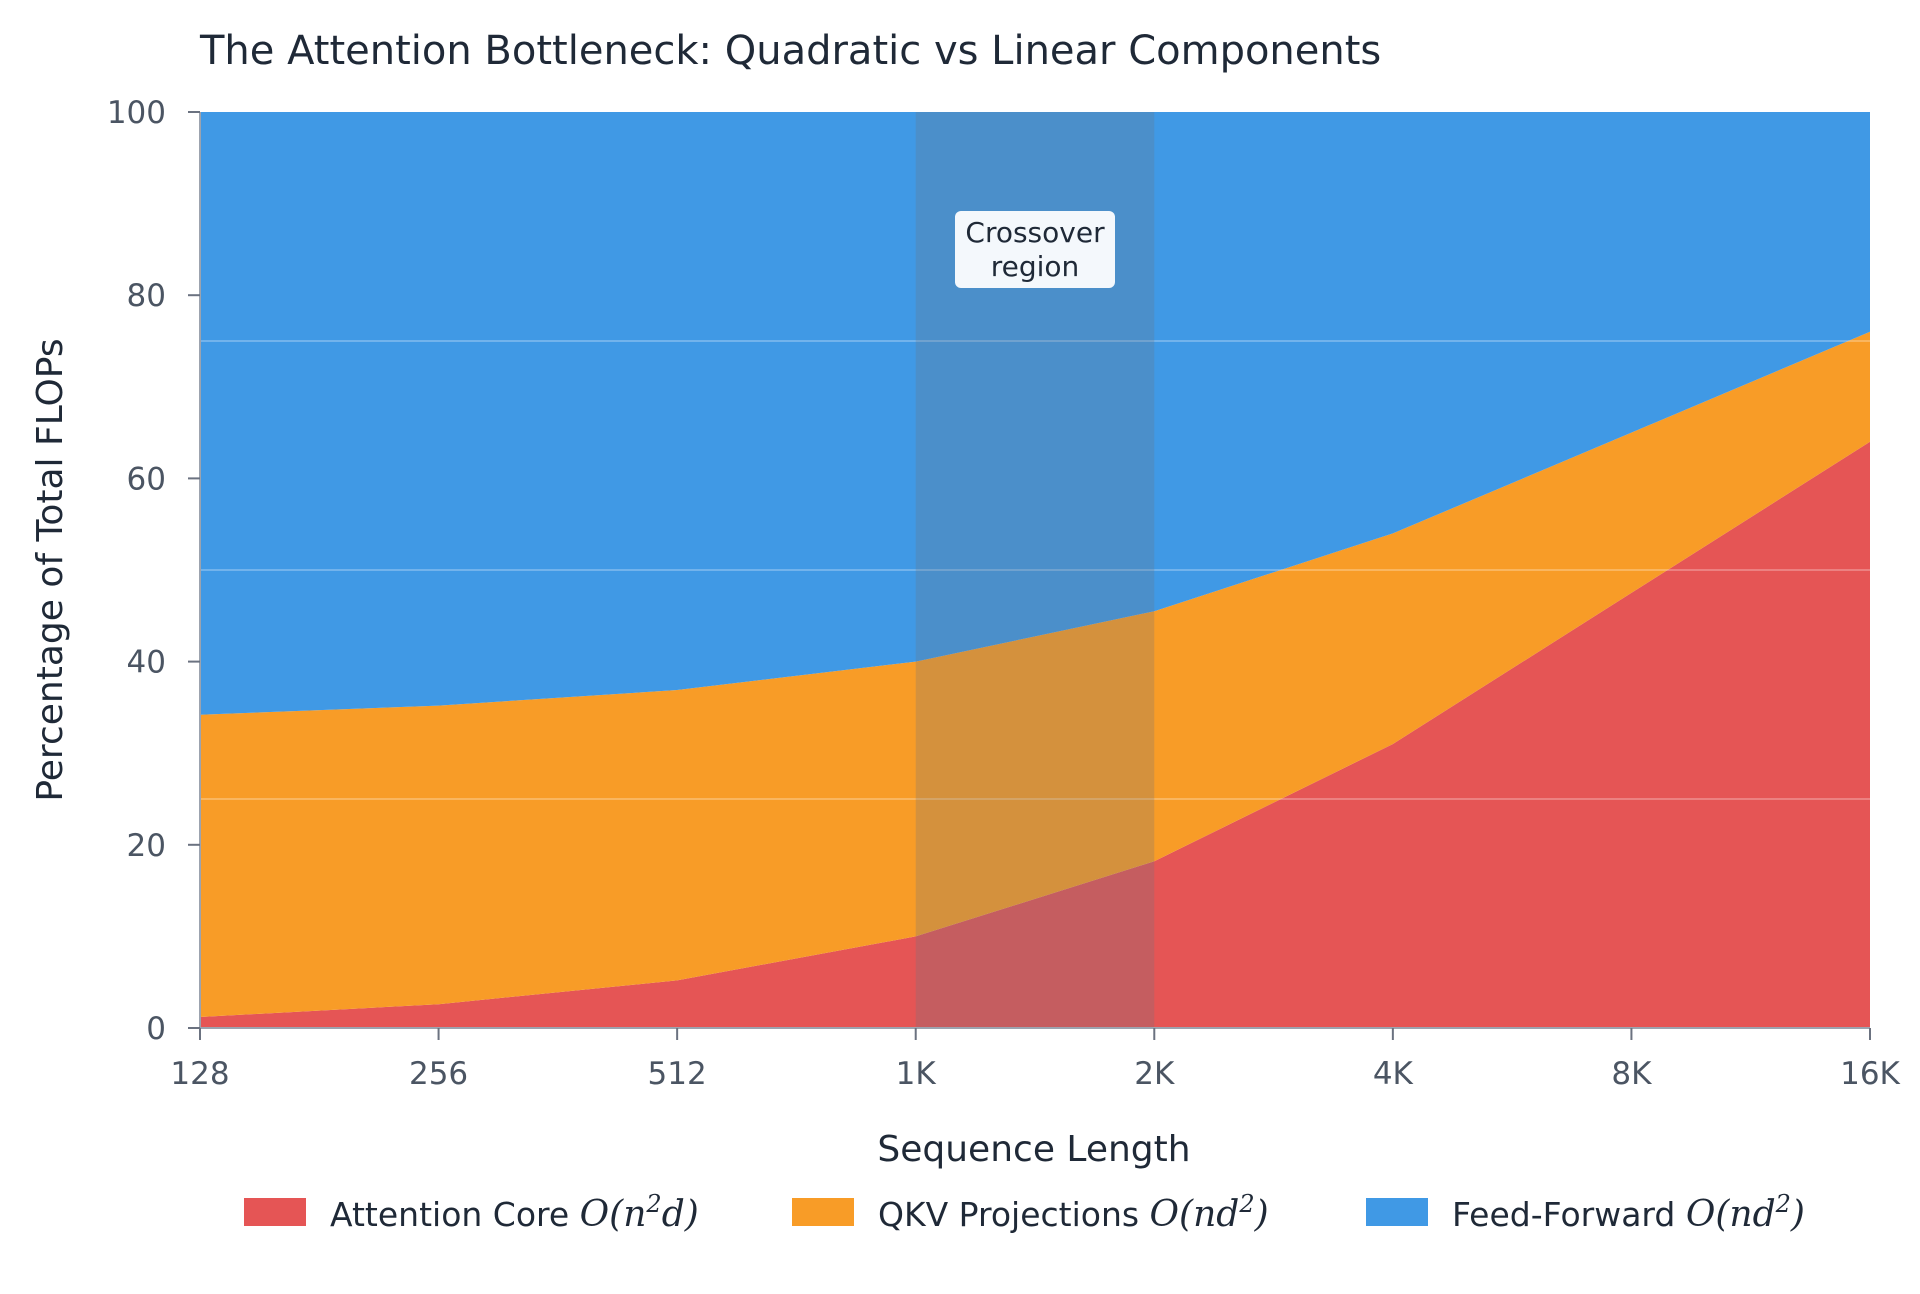  What do you see at coordinates (146, 296) in the screenshot?
I see `y-tick-label: 80` at bounding box center [146, 296].